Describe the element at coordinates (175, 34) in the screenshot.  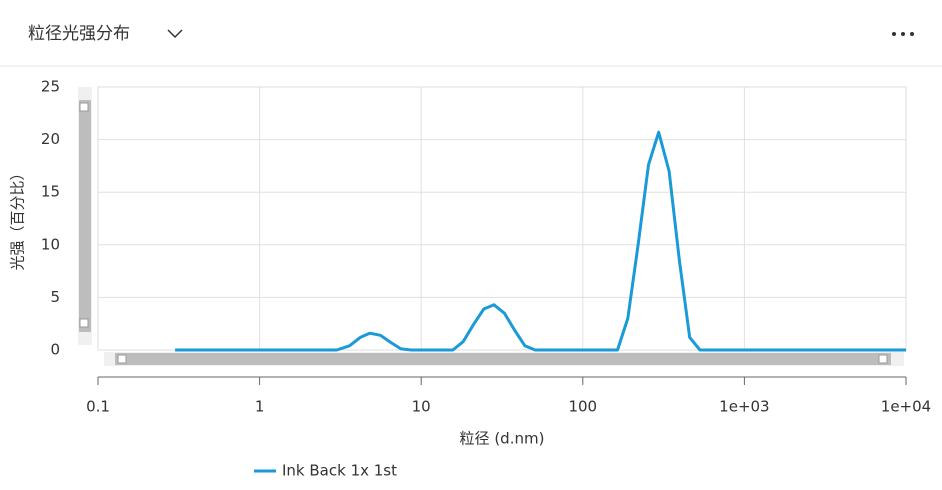
I see `dropdown-icon` at that location.